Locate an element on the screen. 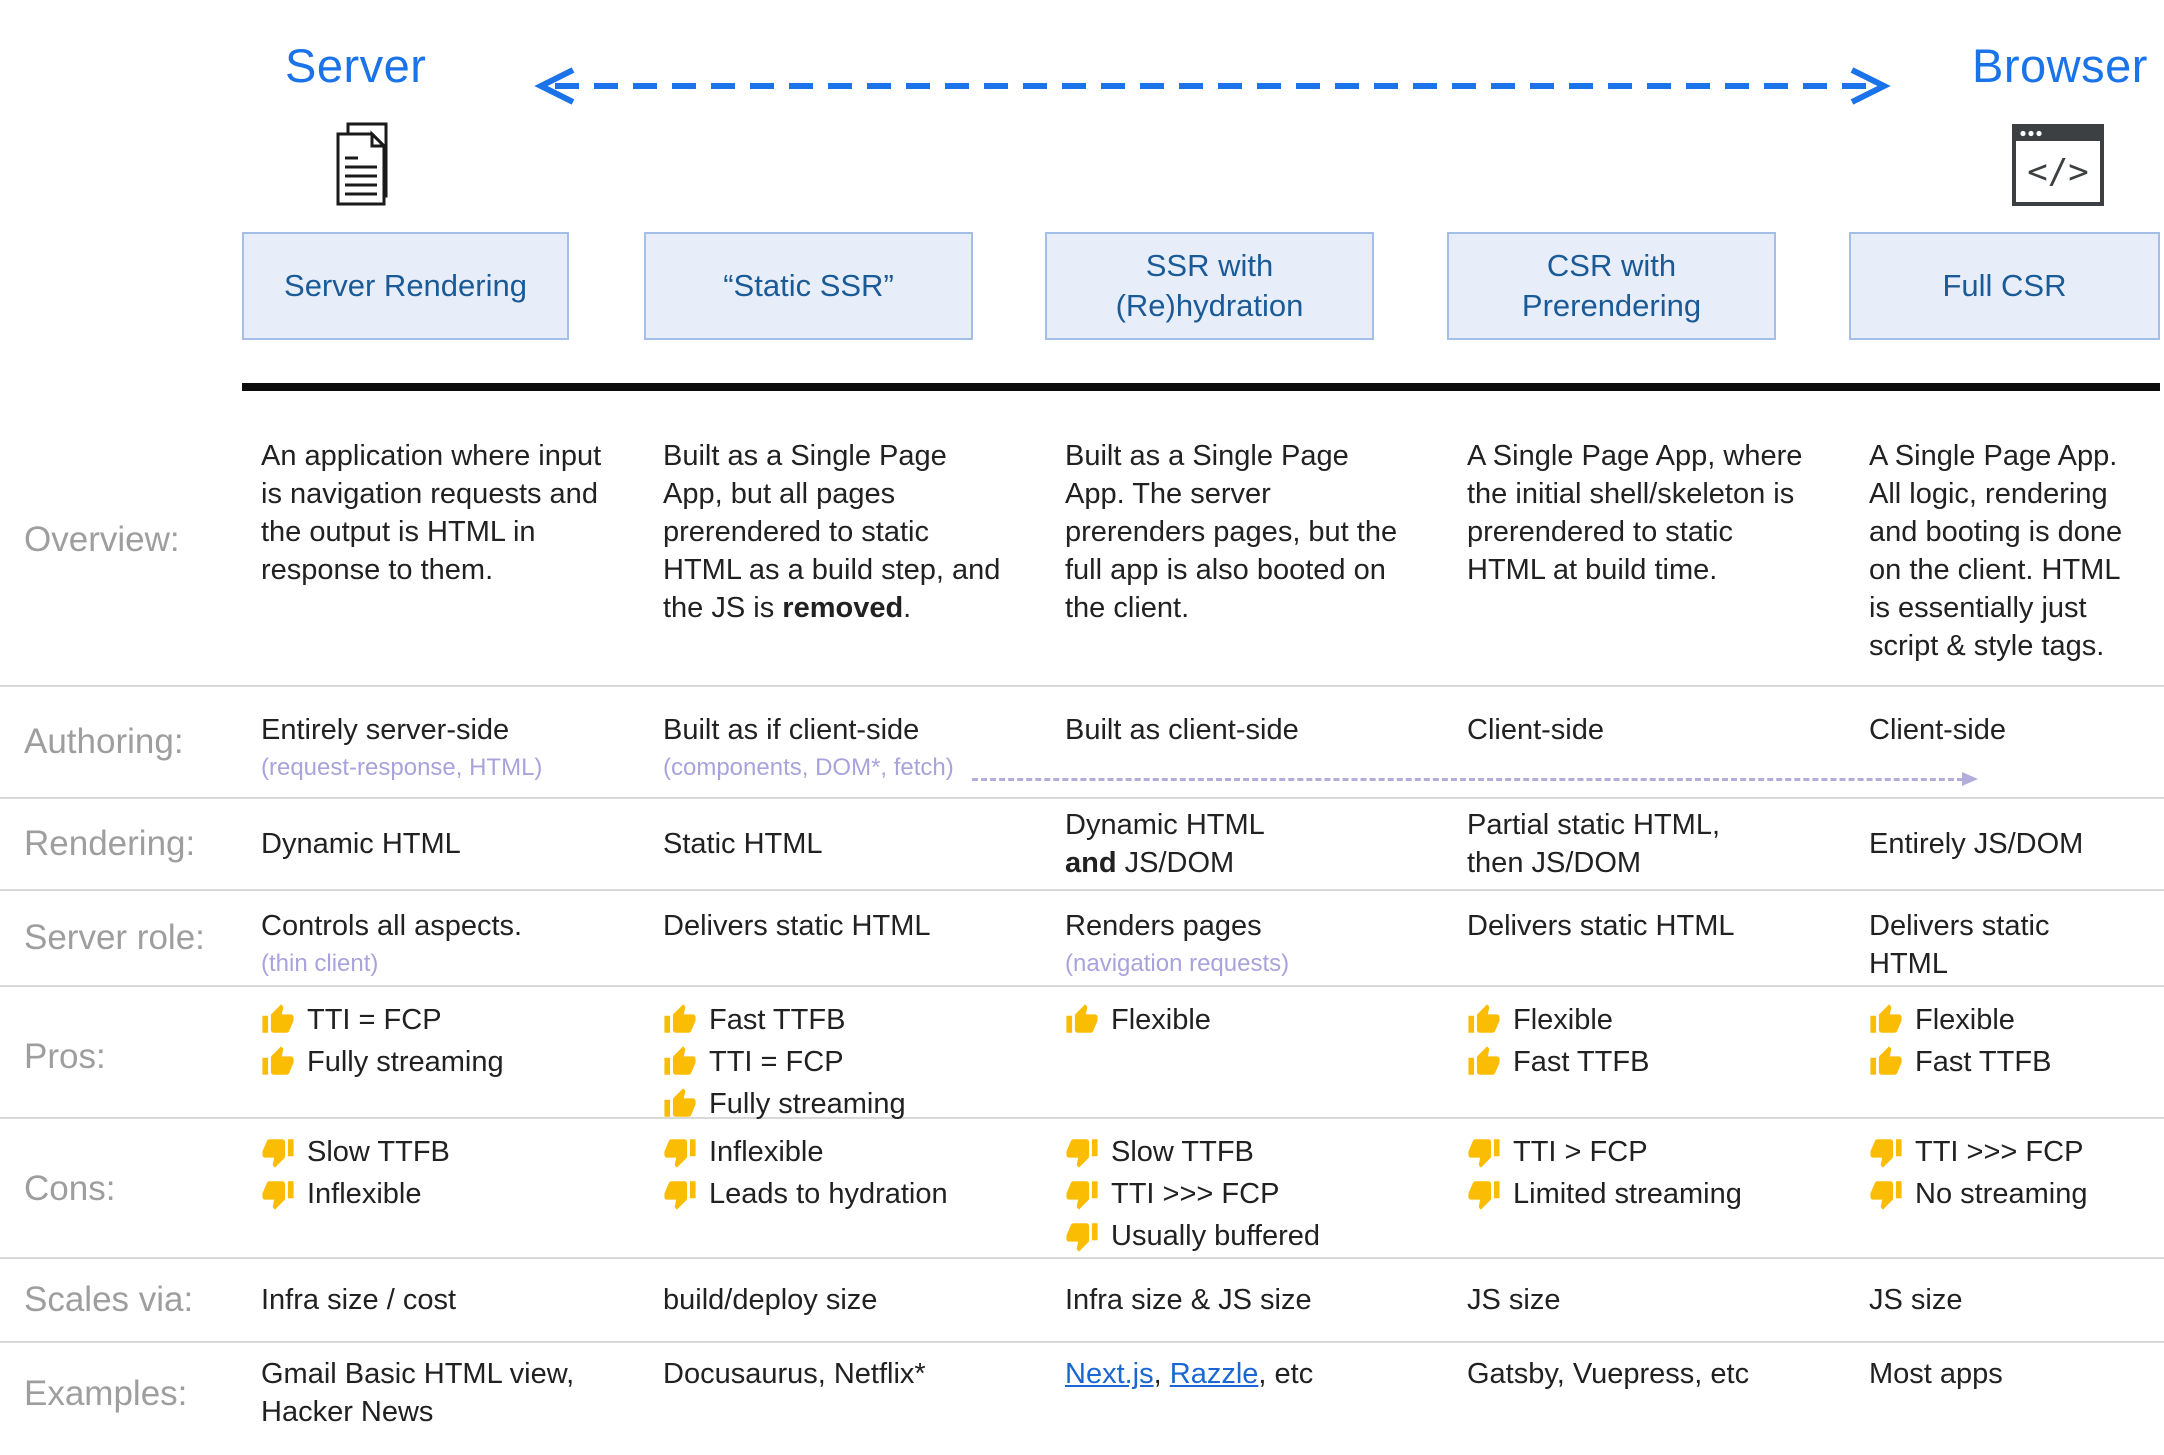  cons-cell: TTI >>> FCP No streaming is located at coordinates (2016, 1189).